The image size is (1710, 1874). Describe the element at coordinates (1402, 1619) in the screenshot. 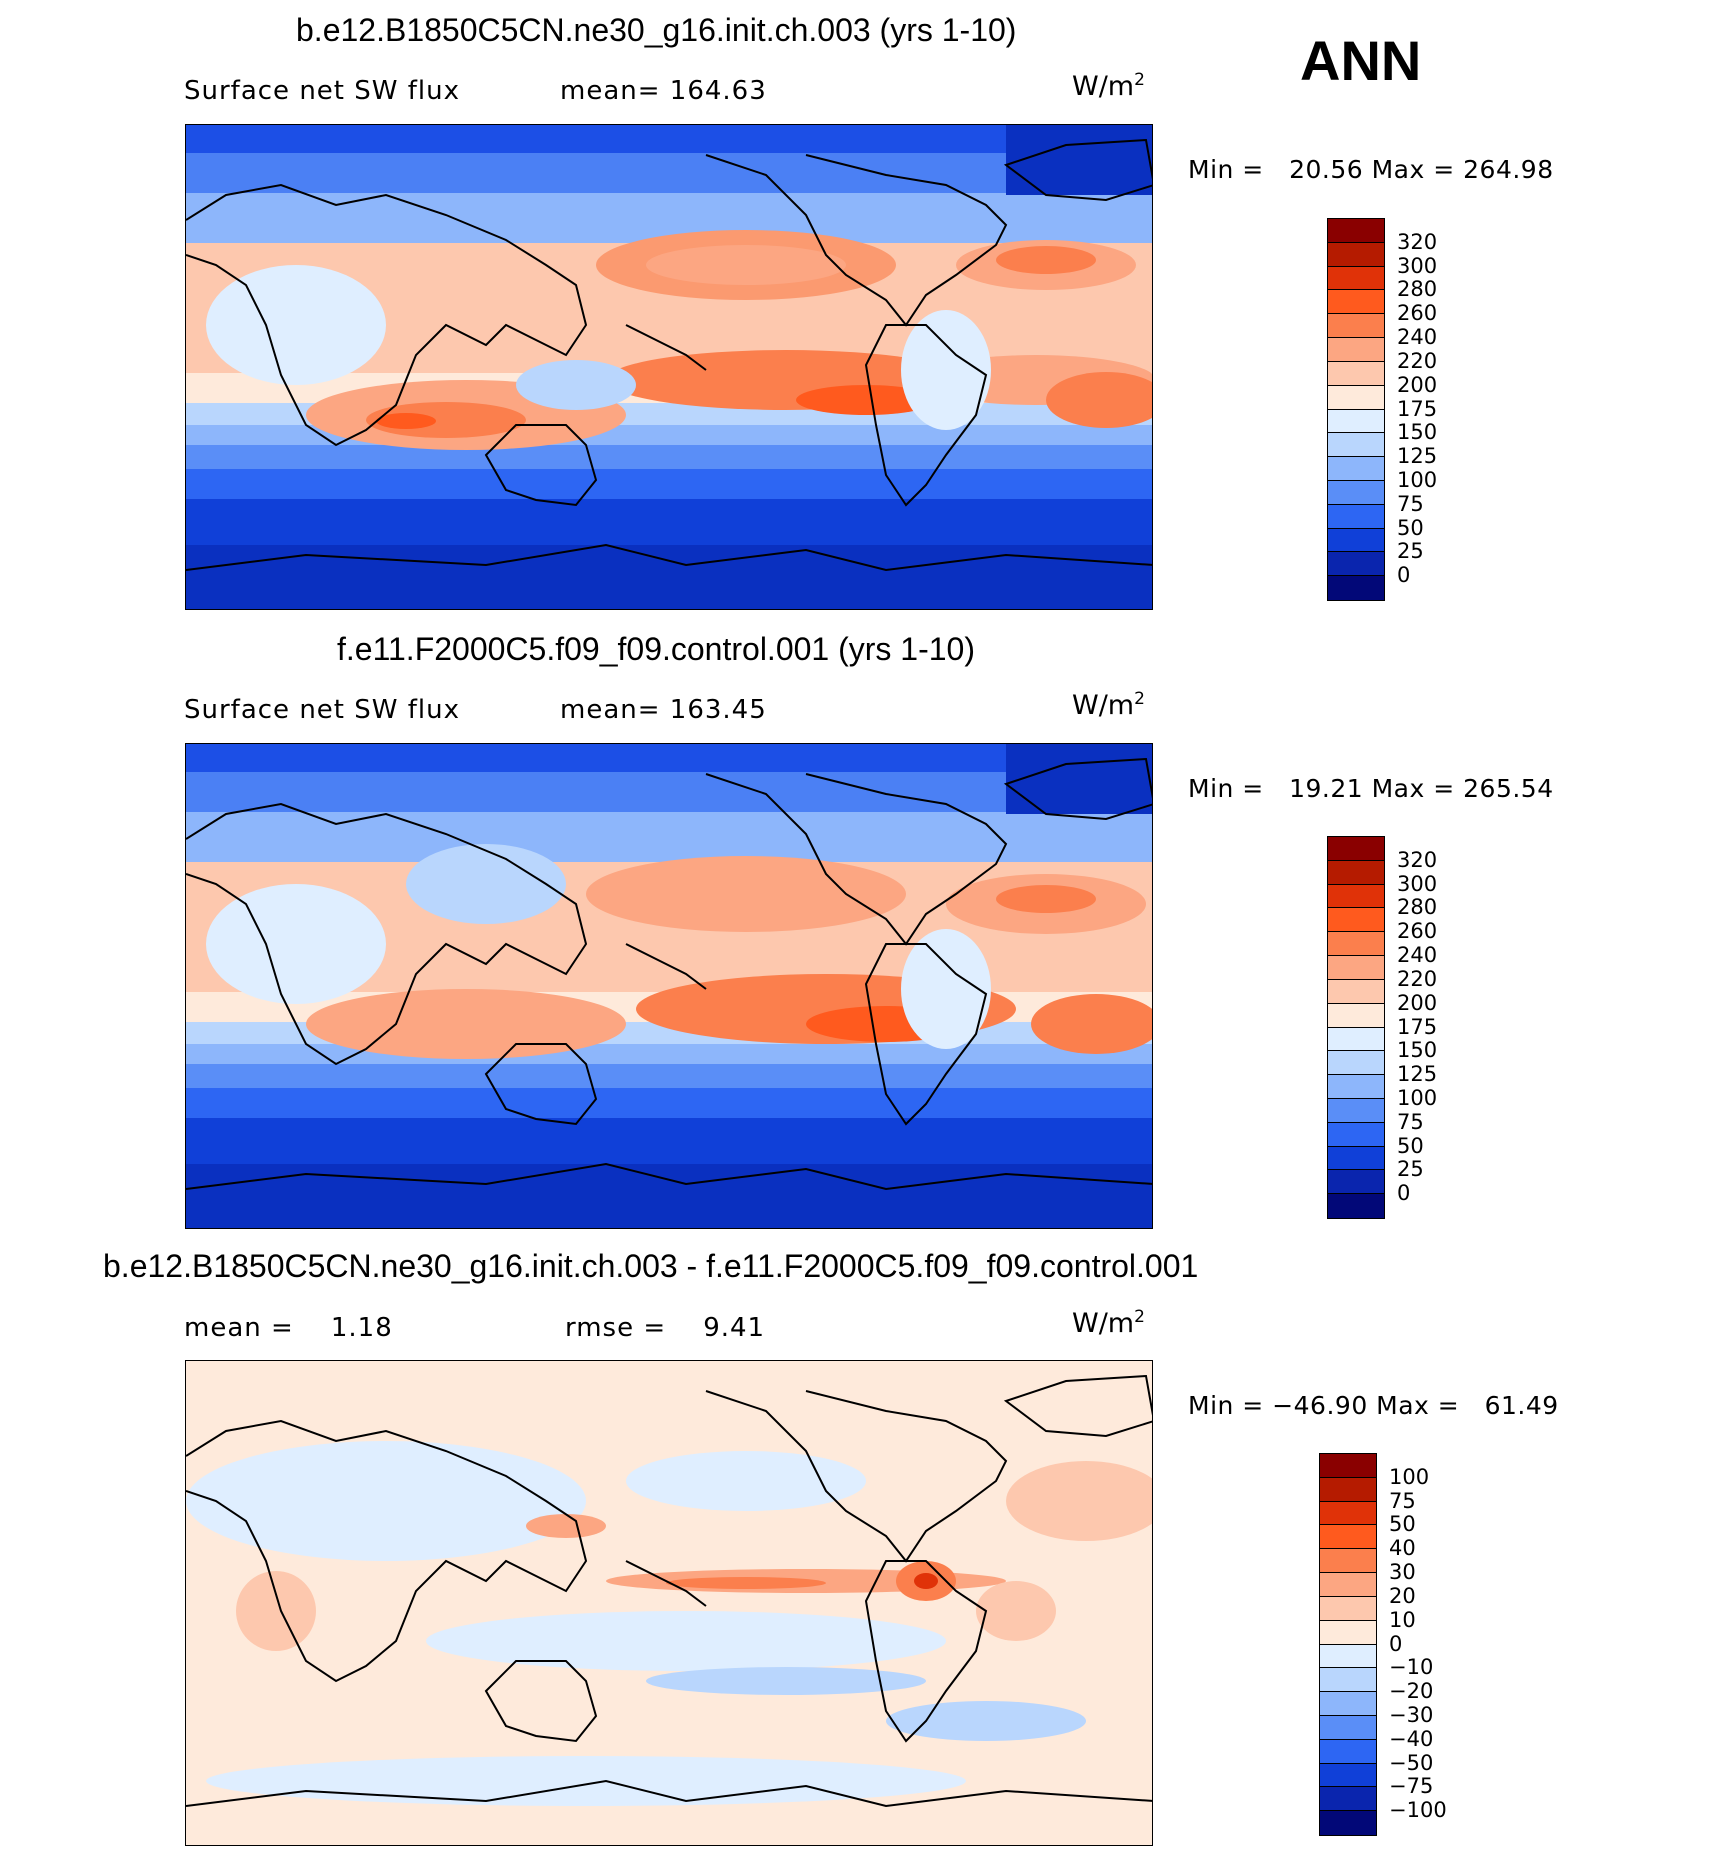

I see `colorbar-tick-label: 10` at that location.